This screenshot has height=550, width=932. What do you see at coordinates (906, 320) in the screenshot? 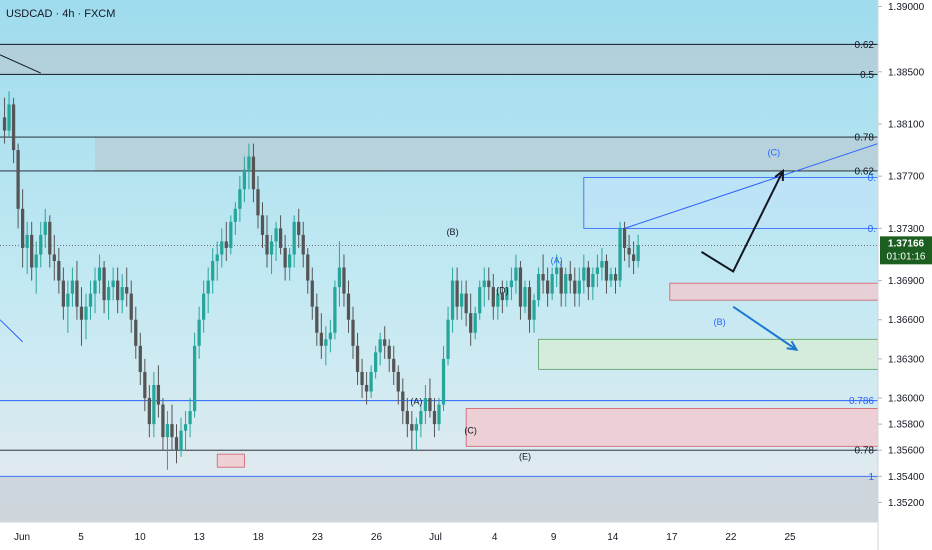
I see `y-tick-label: 1.36600` at bounding box center [906, 320].